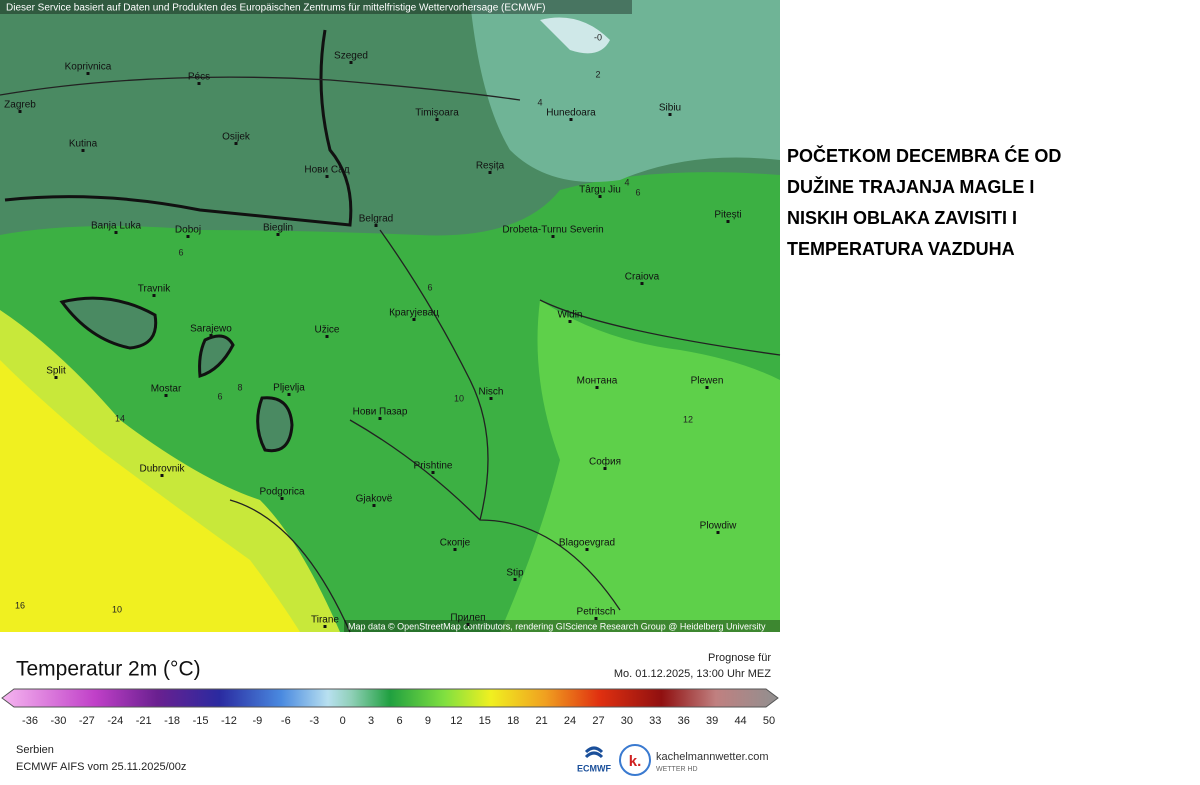  Describe the element at coordinates (598, 721) in the screenshot. I see `scale-tick-label: 27` at that location.